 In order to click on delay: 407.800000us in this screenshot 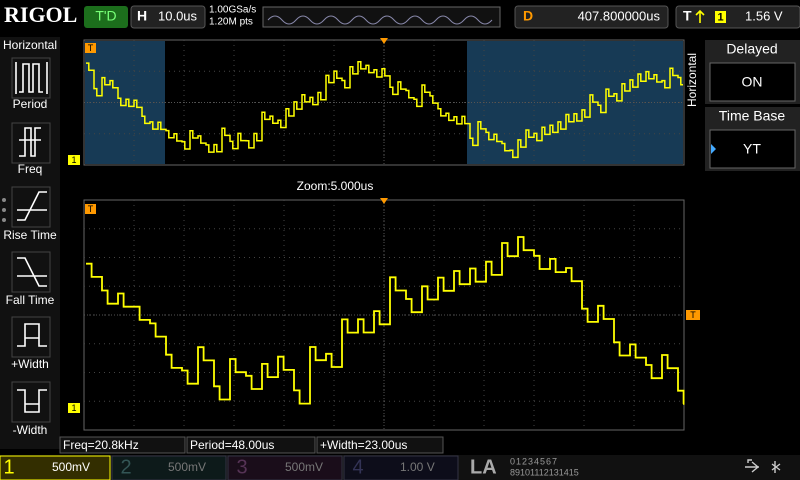, I will do `click(619, 15)`.